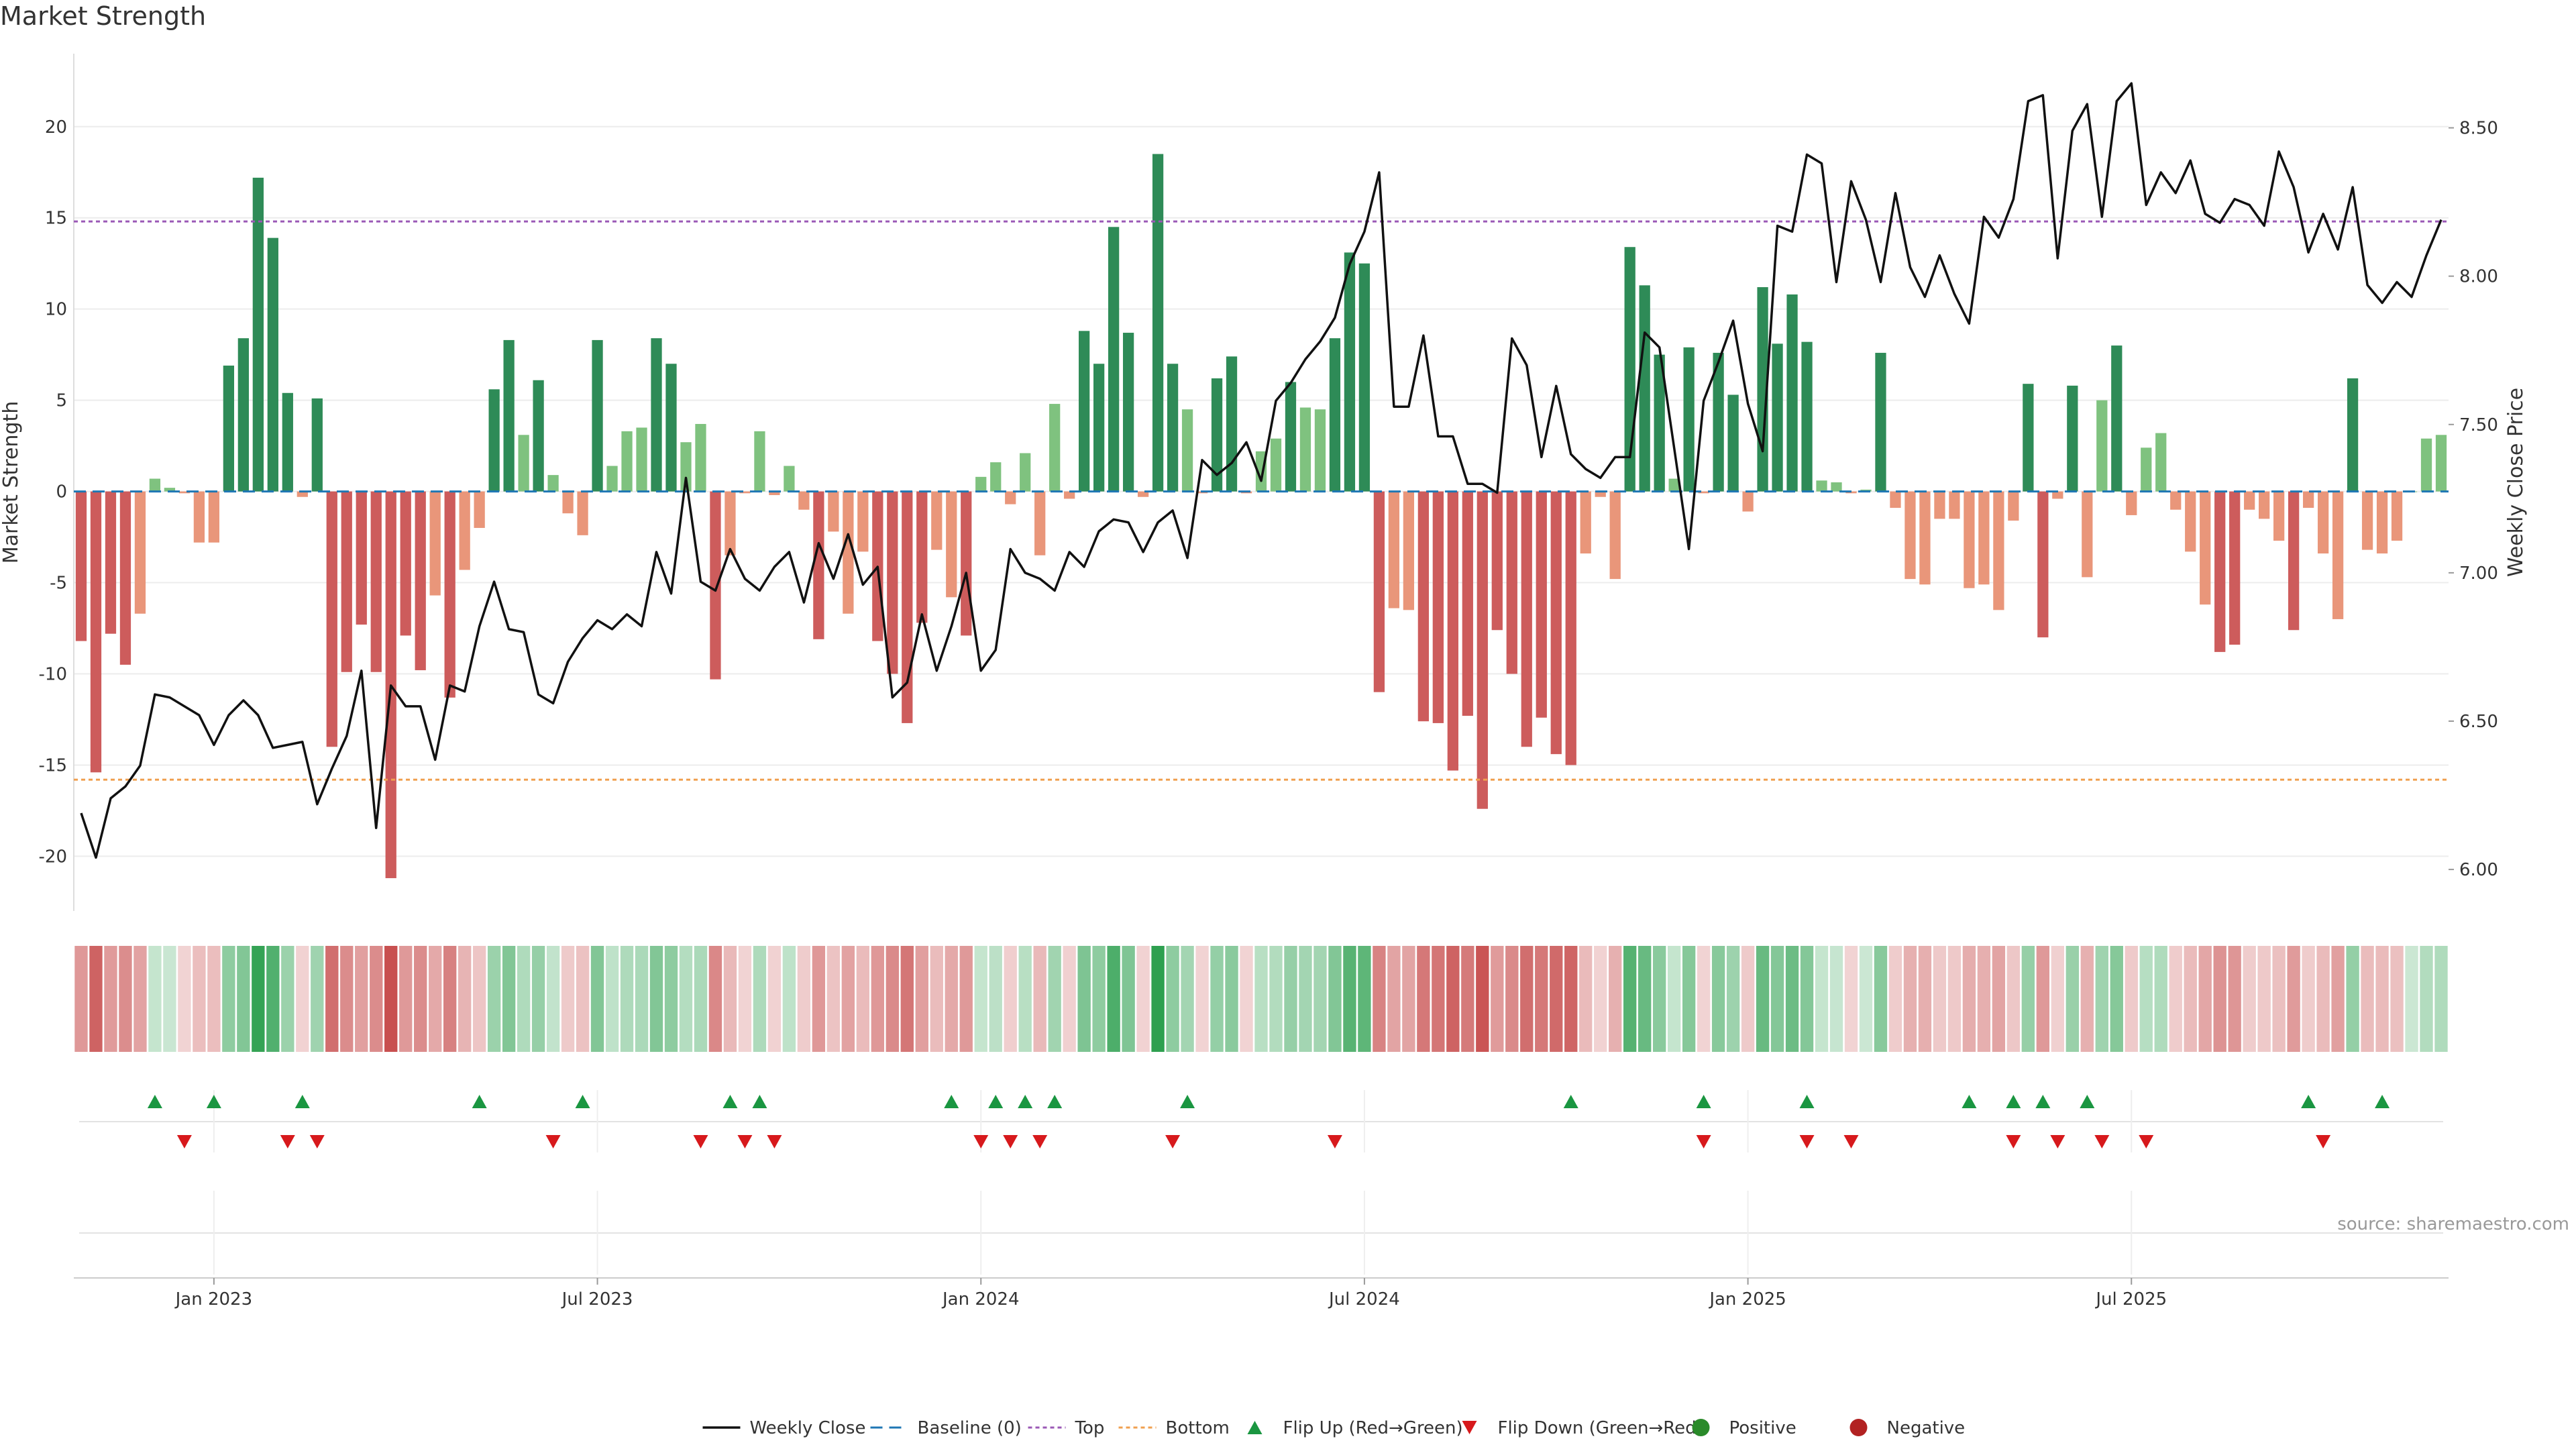 Image resolution: width=2576 pixels, height=1449 pixels. Describe the element at coordinates (783, 1428) in the screenshot. I see `legend-item: Weekly Close` at that location.